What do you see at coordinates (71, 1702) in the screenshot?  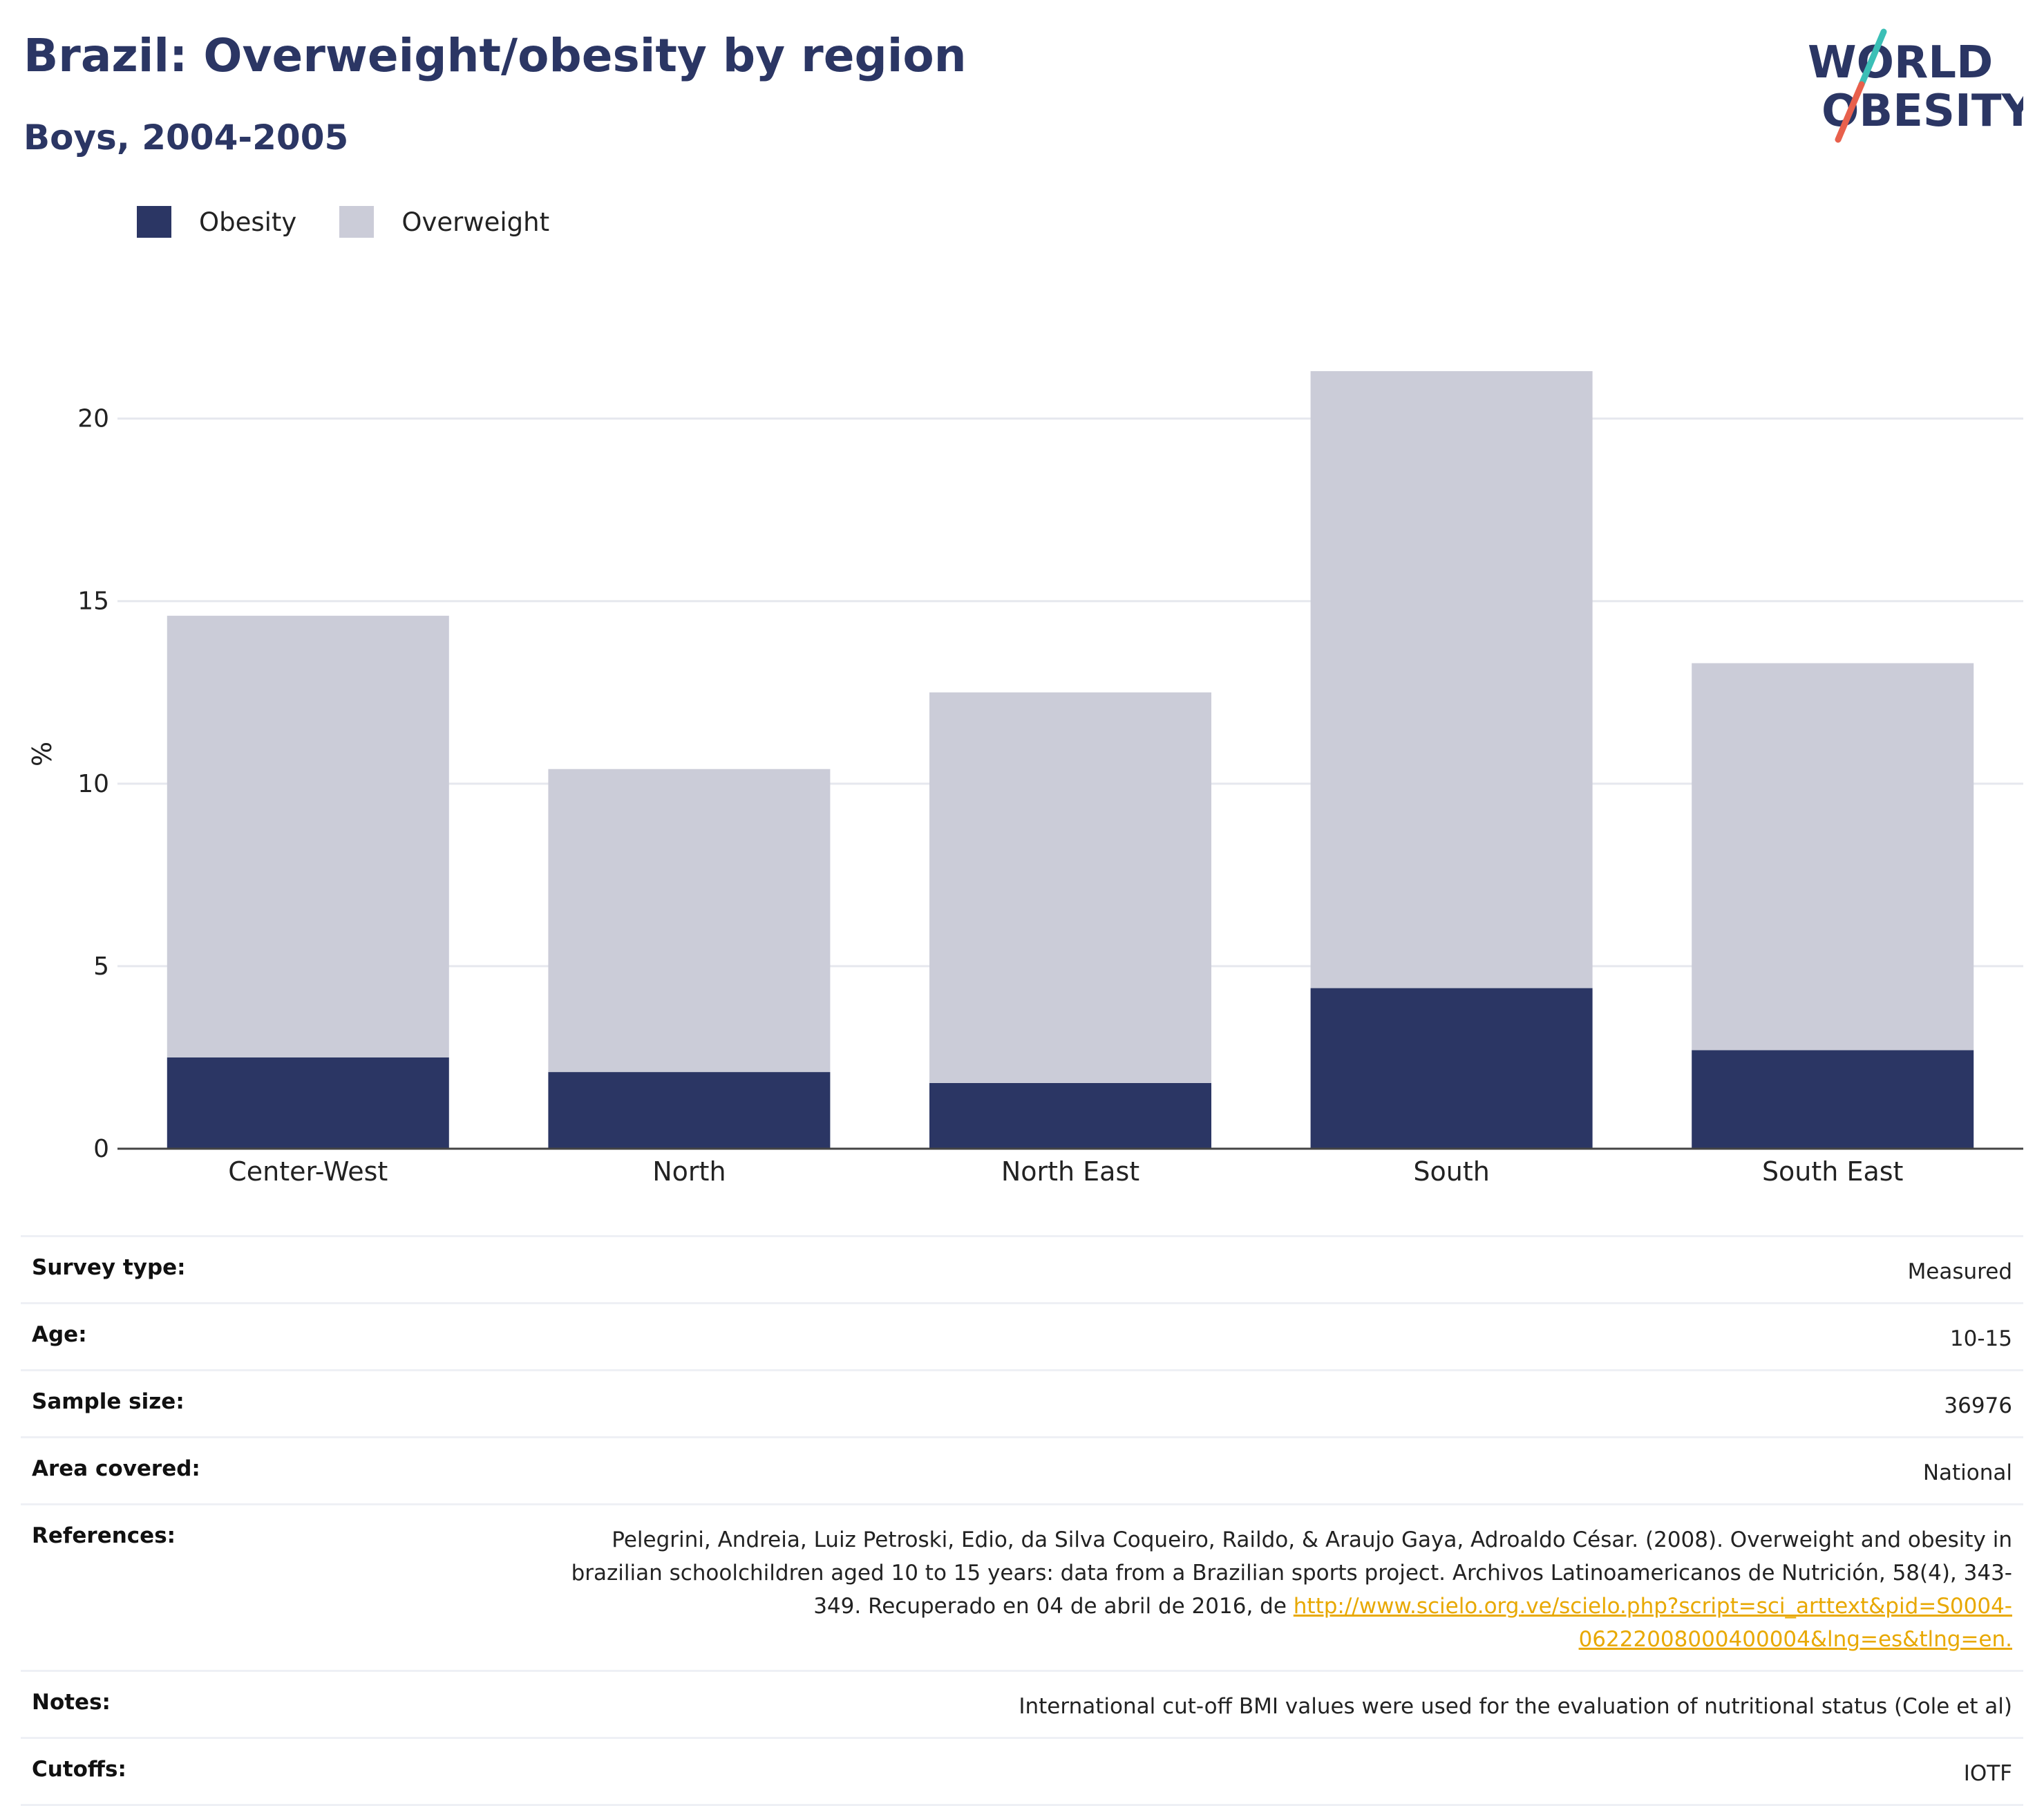 I see `info-label: Notes:` at bounding box center [71, 1702].